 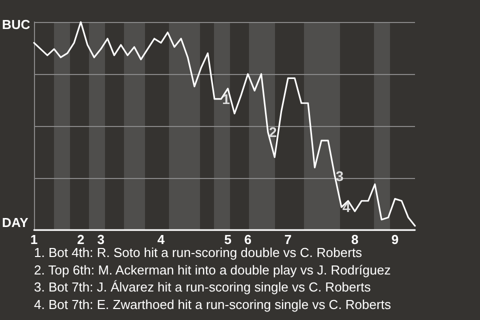 I want to click on x-tick-label: 1, so click(x=34, y=239).